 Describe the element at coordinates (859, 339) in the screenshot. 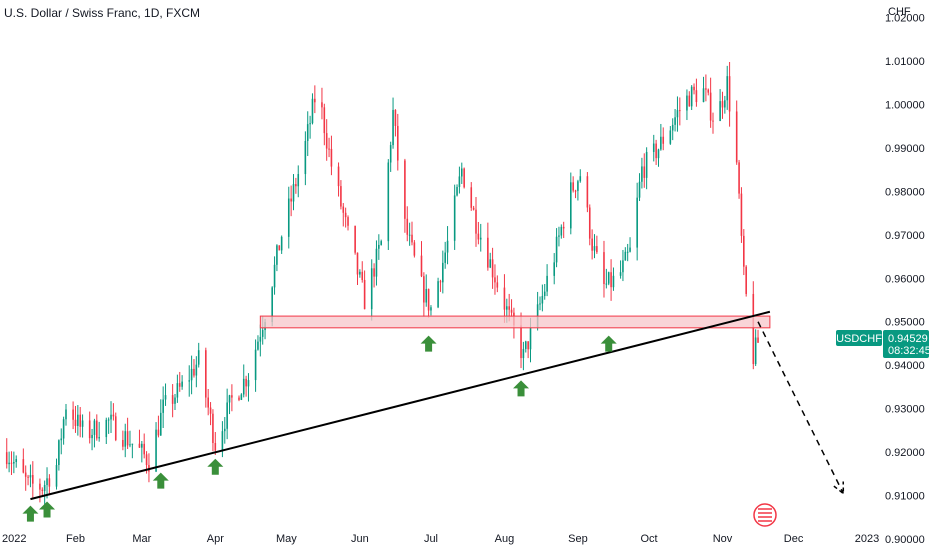

I see `symbol-tag-label: USDCHF` at that location.